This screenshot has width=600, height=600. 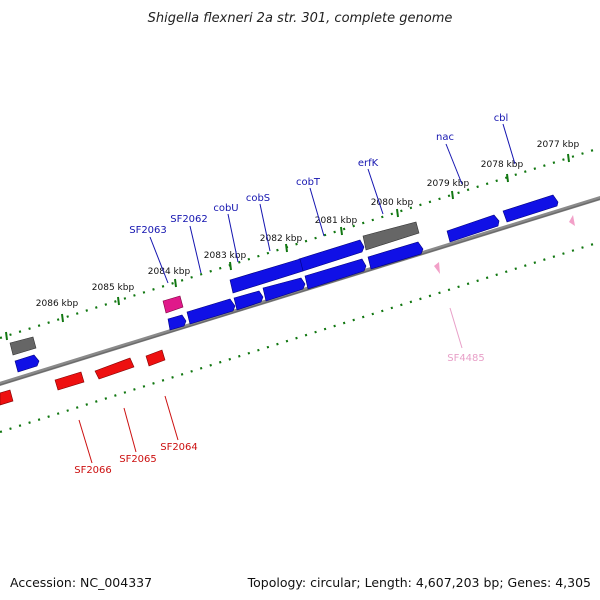 What do you see at coordinates (336, 221) in the screenshot?
I see `scale-label-2081: 2081 kbp` at bounding box center [336, 221].